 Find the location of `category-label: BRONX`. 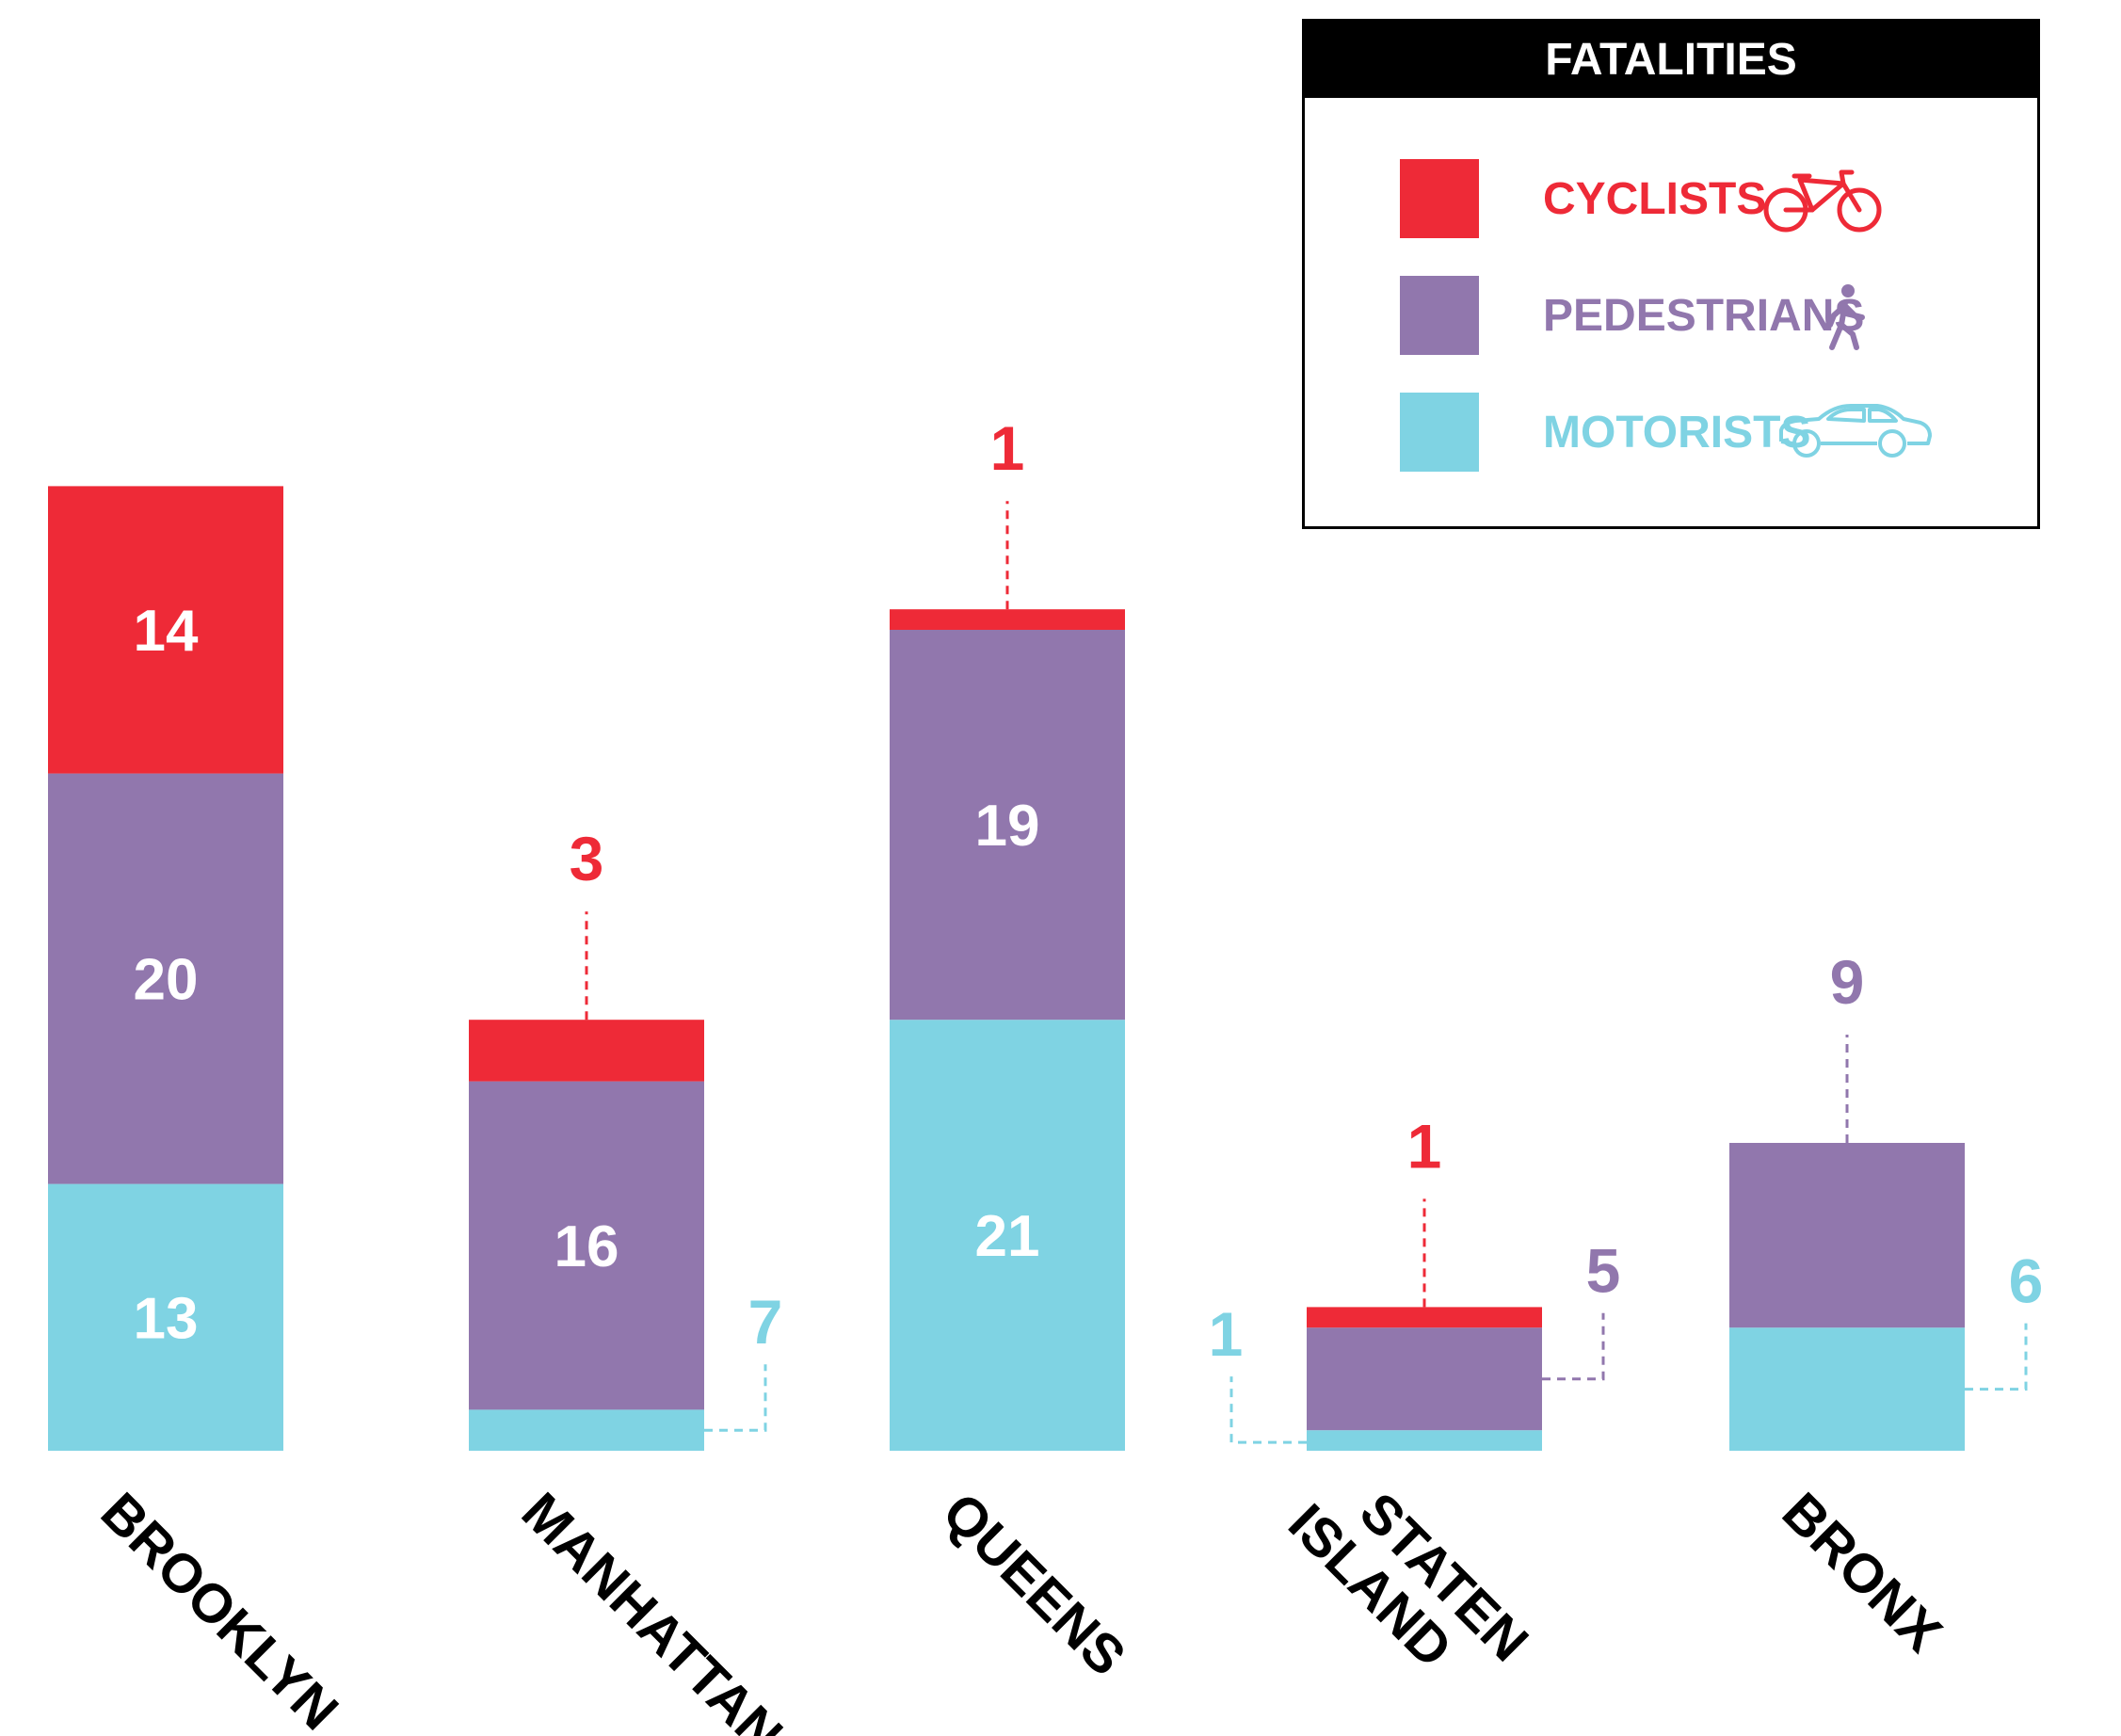

category-label: BRONX is located at coordinates (1862, 1572).